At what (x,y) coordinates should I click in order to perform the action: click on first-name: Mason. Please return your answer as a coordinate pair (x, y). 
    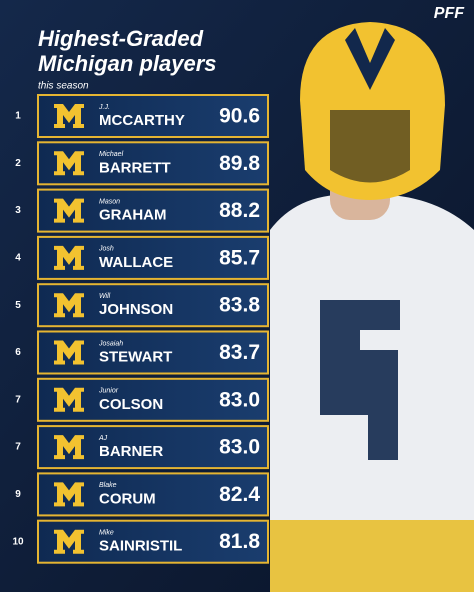
    Looking at the image, I should click on (109, 201).